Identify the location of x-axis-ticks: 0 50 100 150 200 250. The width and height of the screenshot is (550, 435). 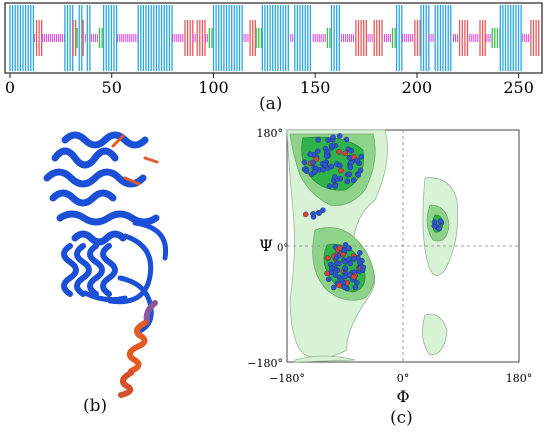
(269, 85).